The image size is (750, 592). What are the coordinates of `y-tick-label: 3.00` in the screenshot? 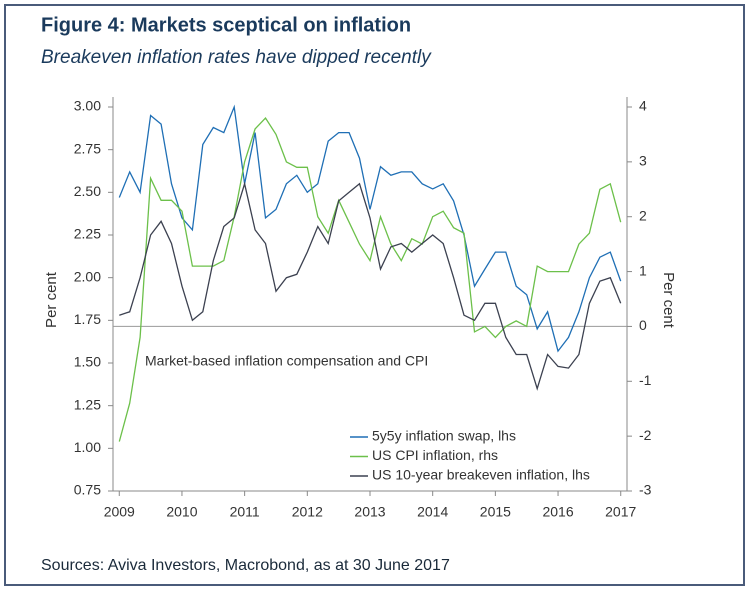 It's located at (87, 106).